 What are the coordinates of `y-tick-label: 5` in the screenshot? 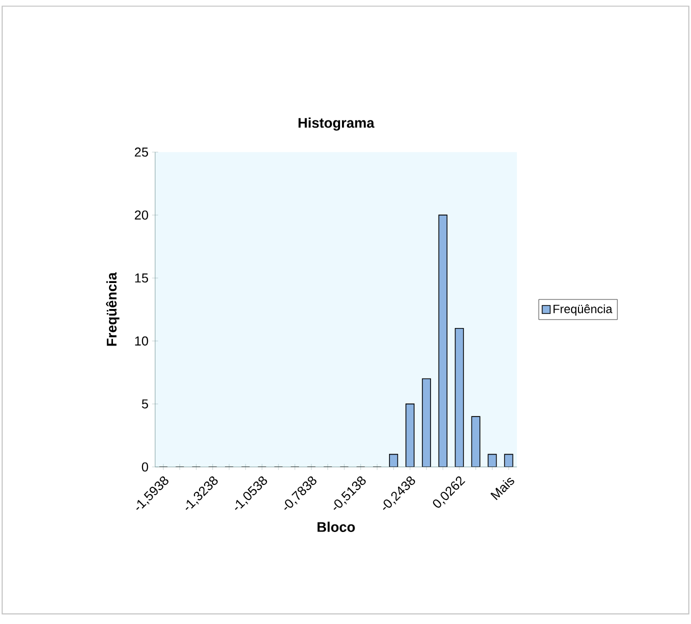 It's located at (145, 403).